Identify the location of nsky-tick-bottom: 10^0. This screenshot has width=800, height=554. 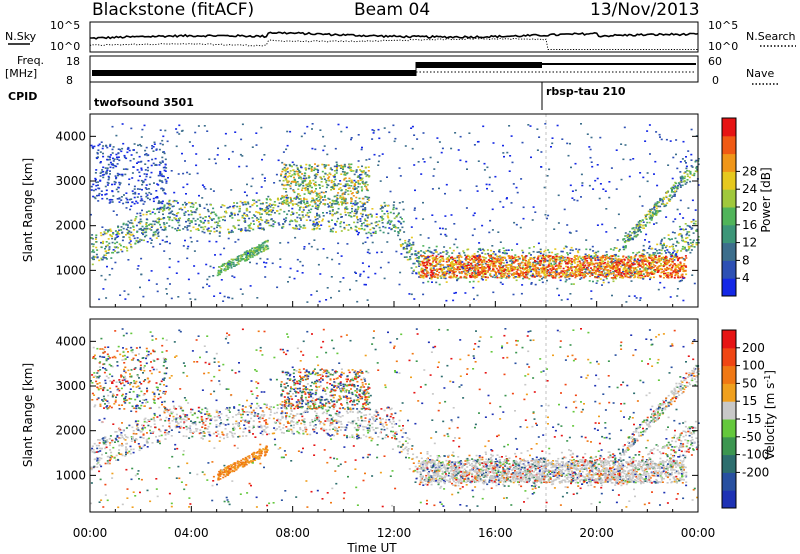
(65, 46).